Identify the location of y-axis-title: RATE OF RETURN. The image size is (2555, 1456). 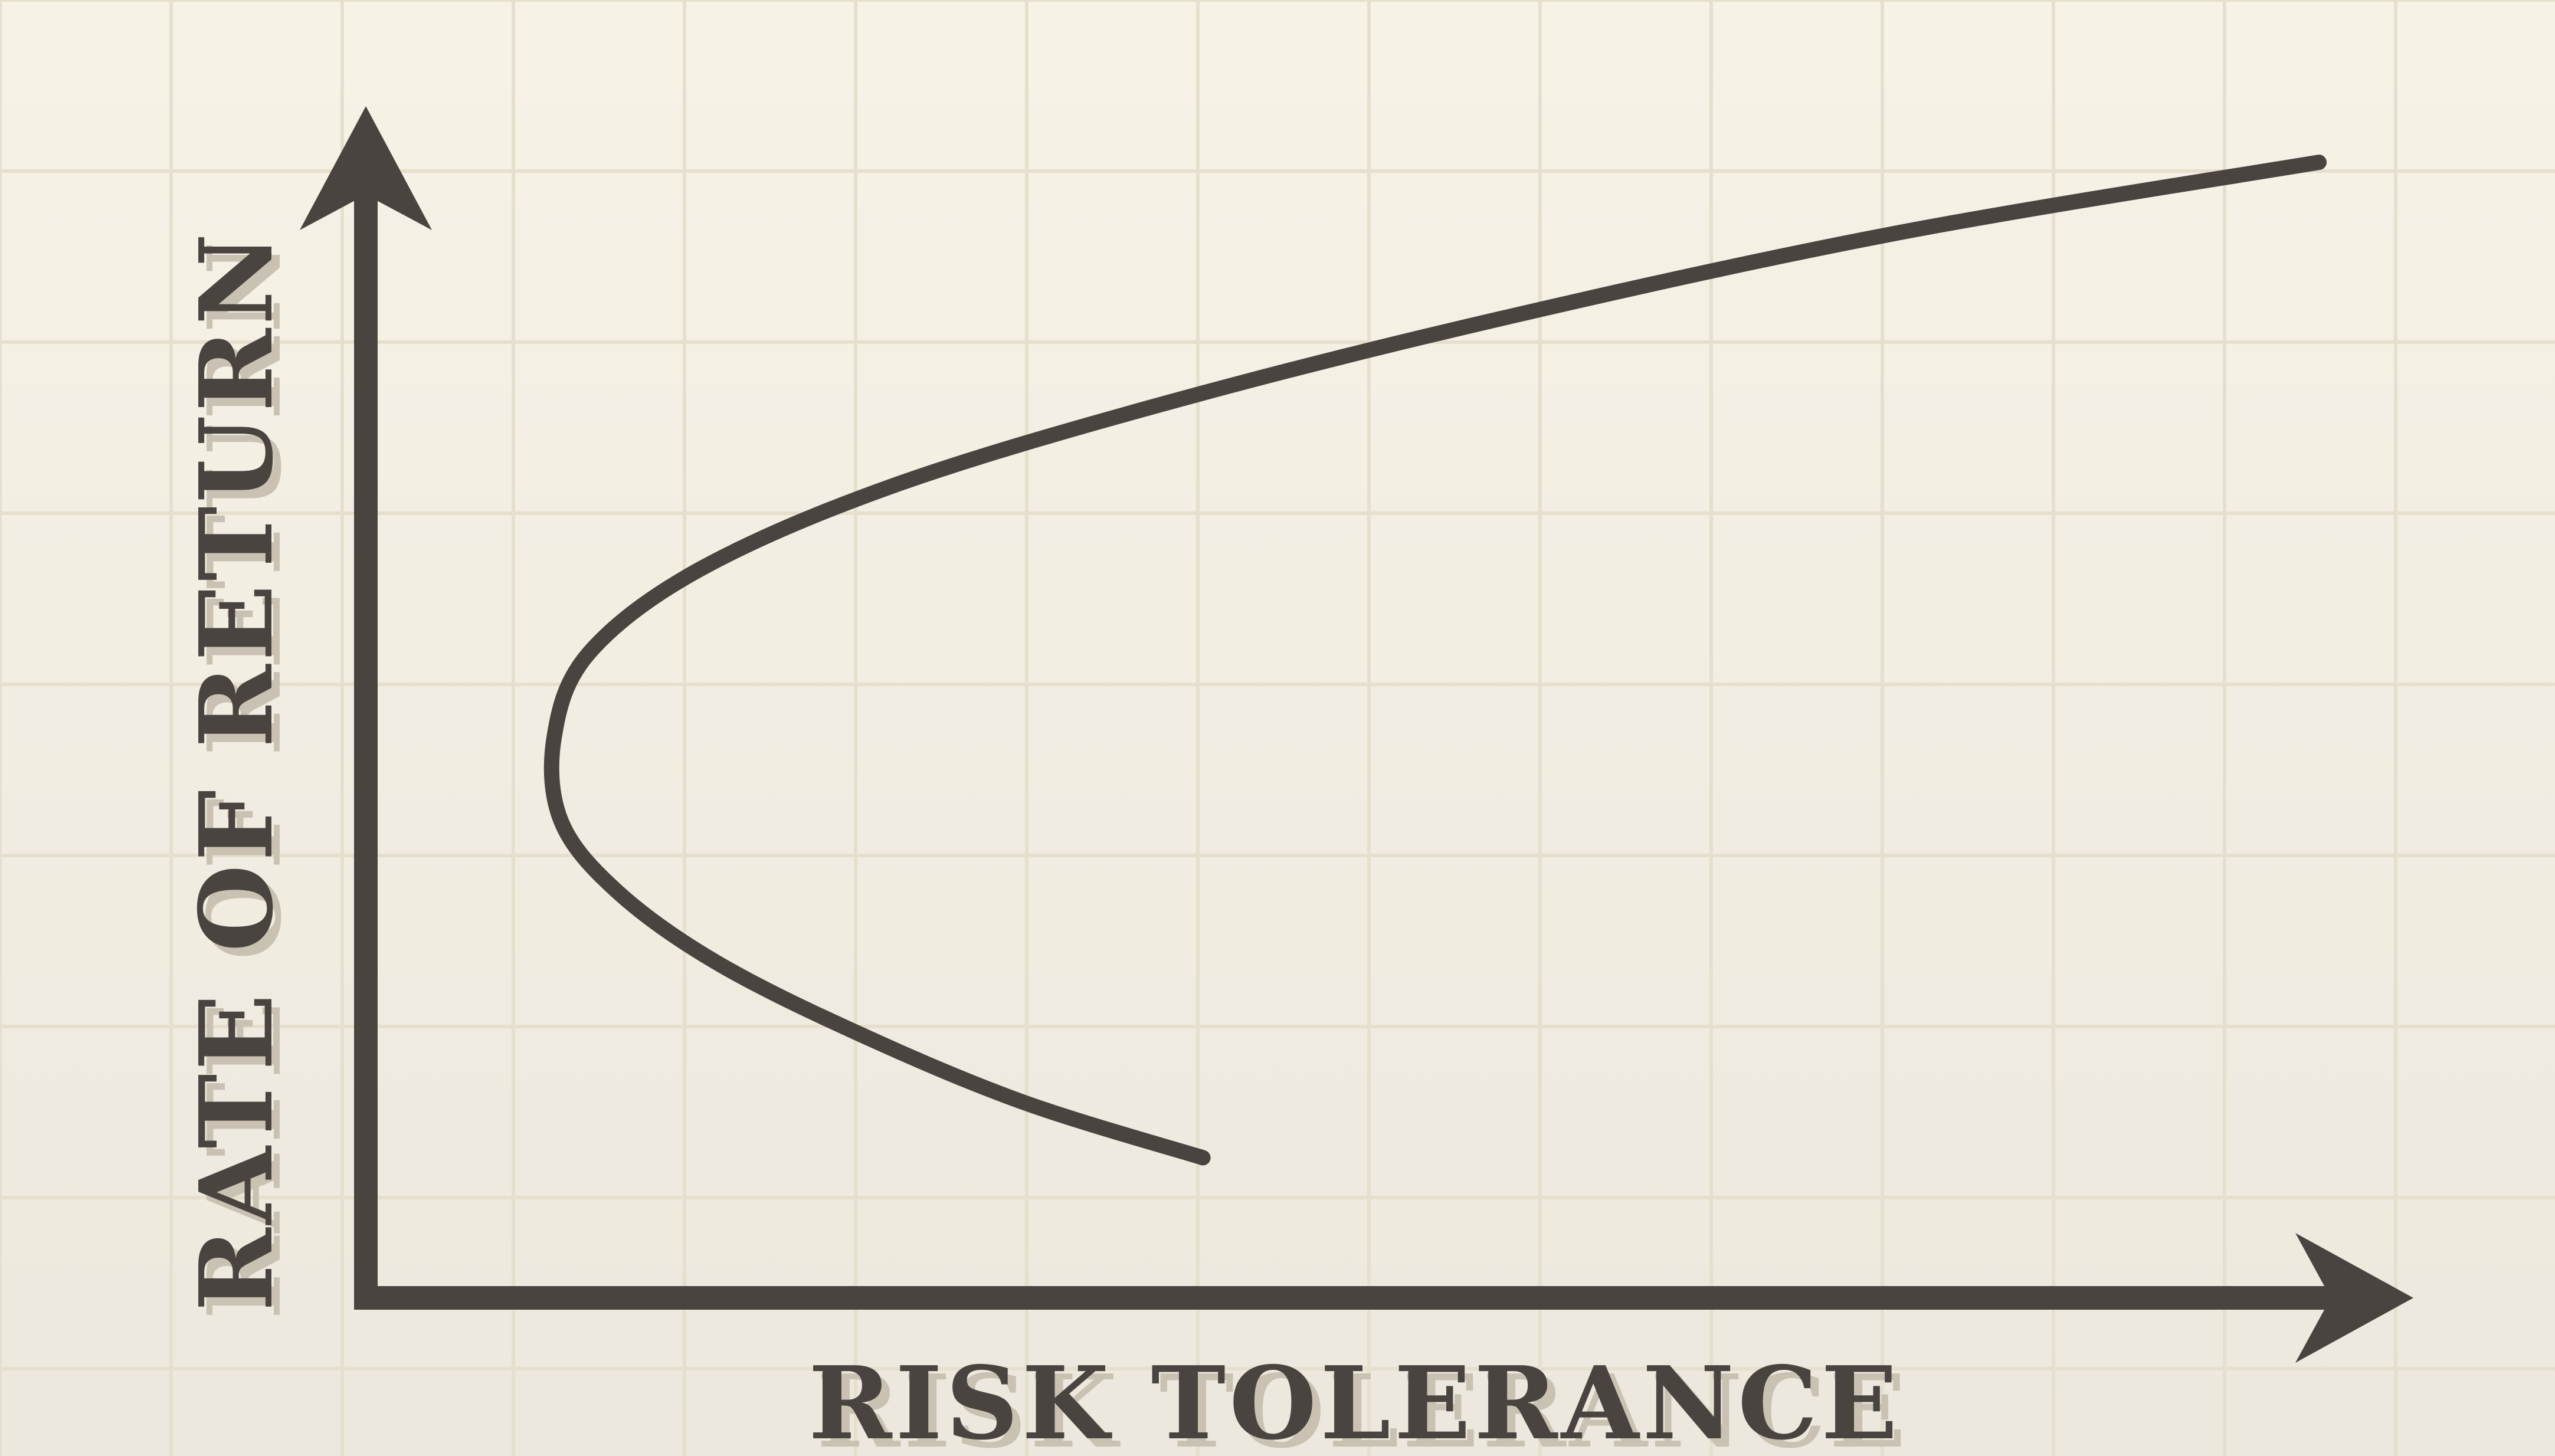
(237, 770).